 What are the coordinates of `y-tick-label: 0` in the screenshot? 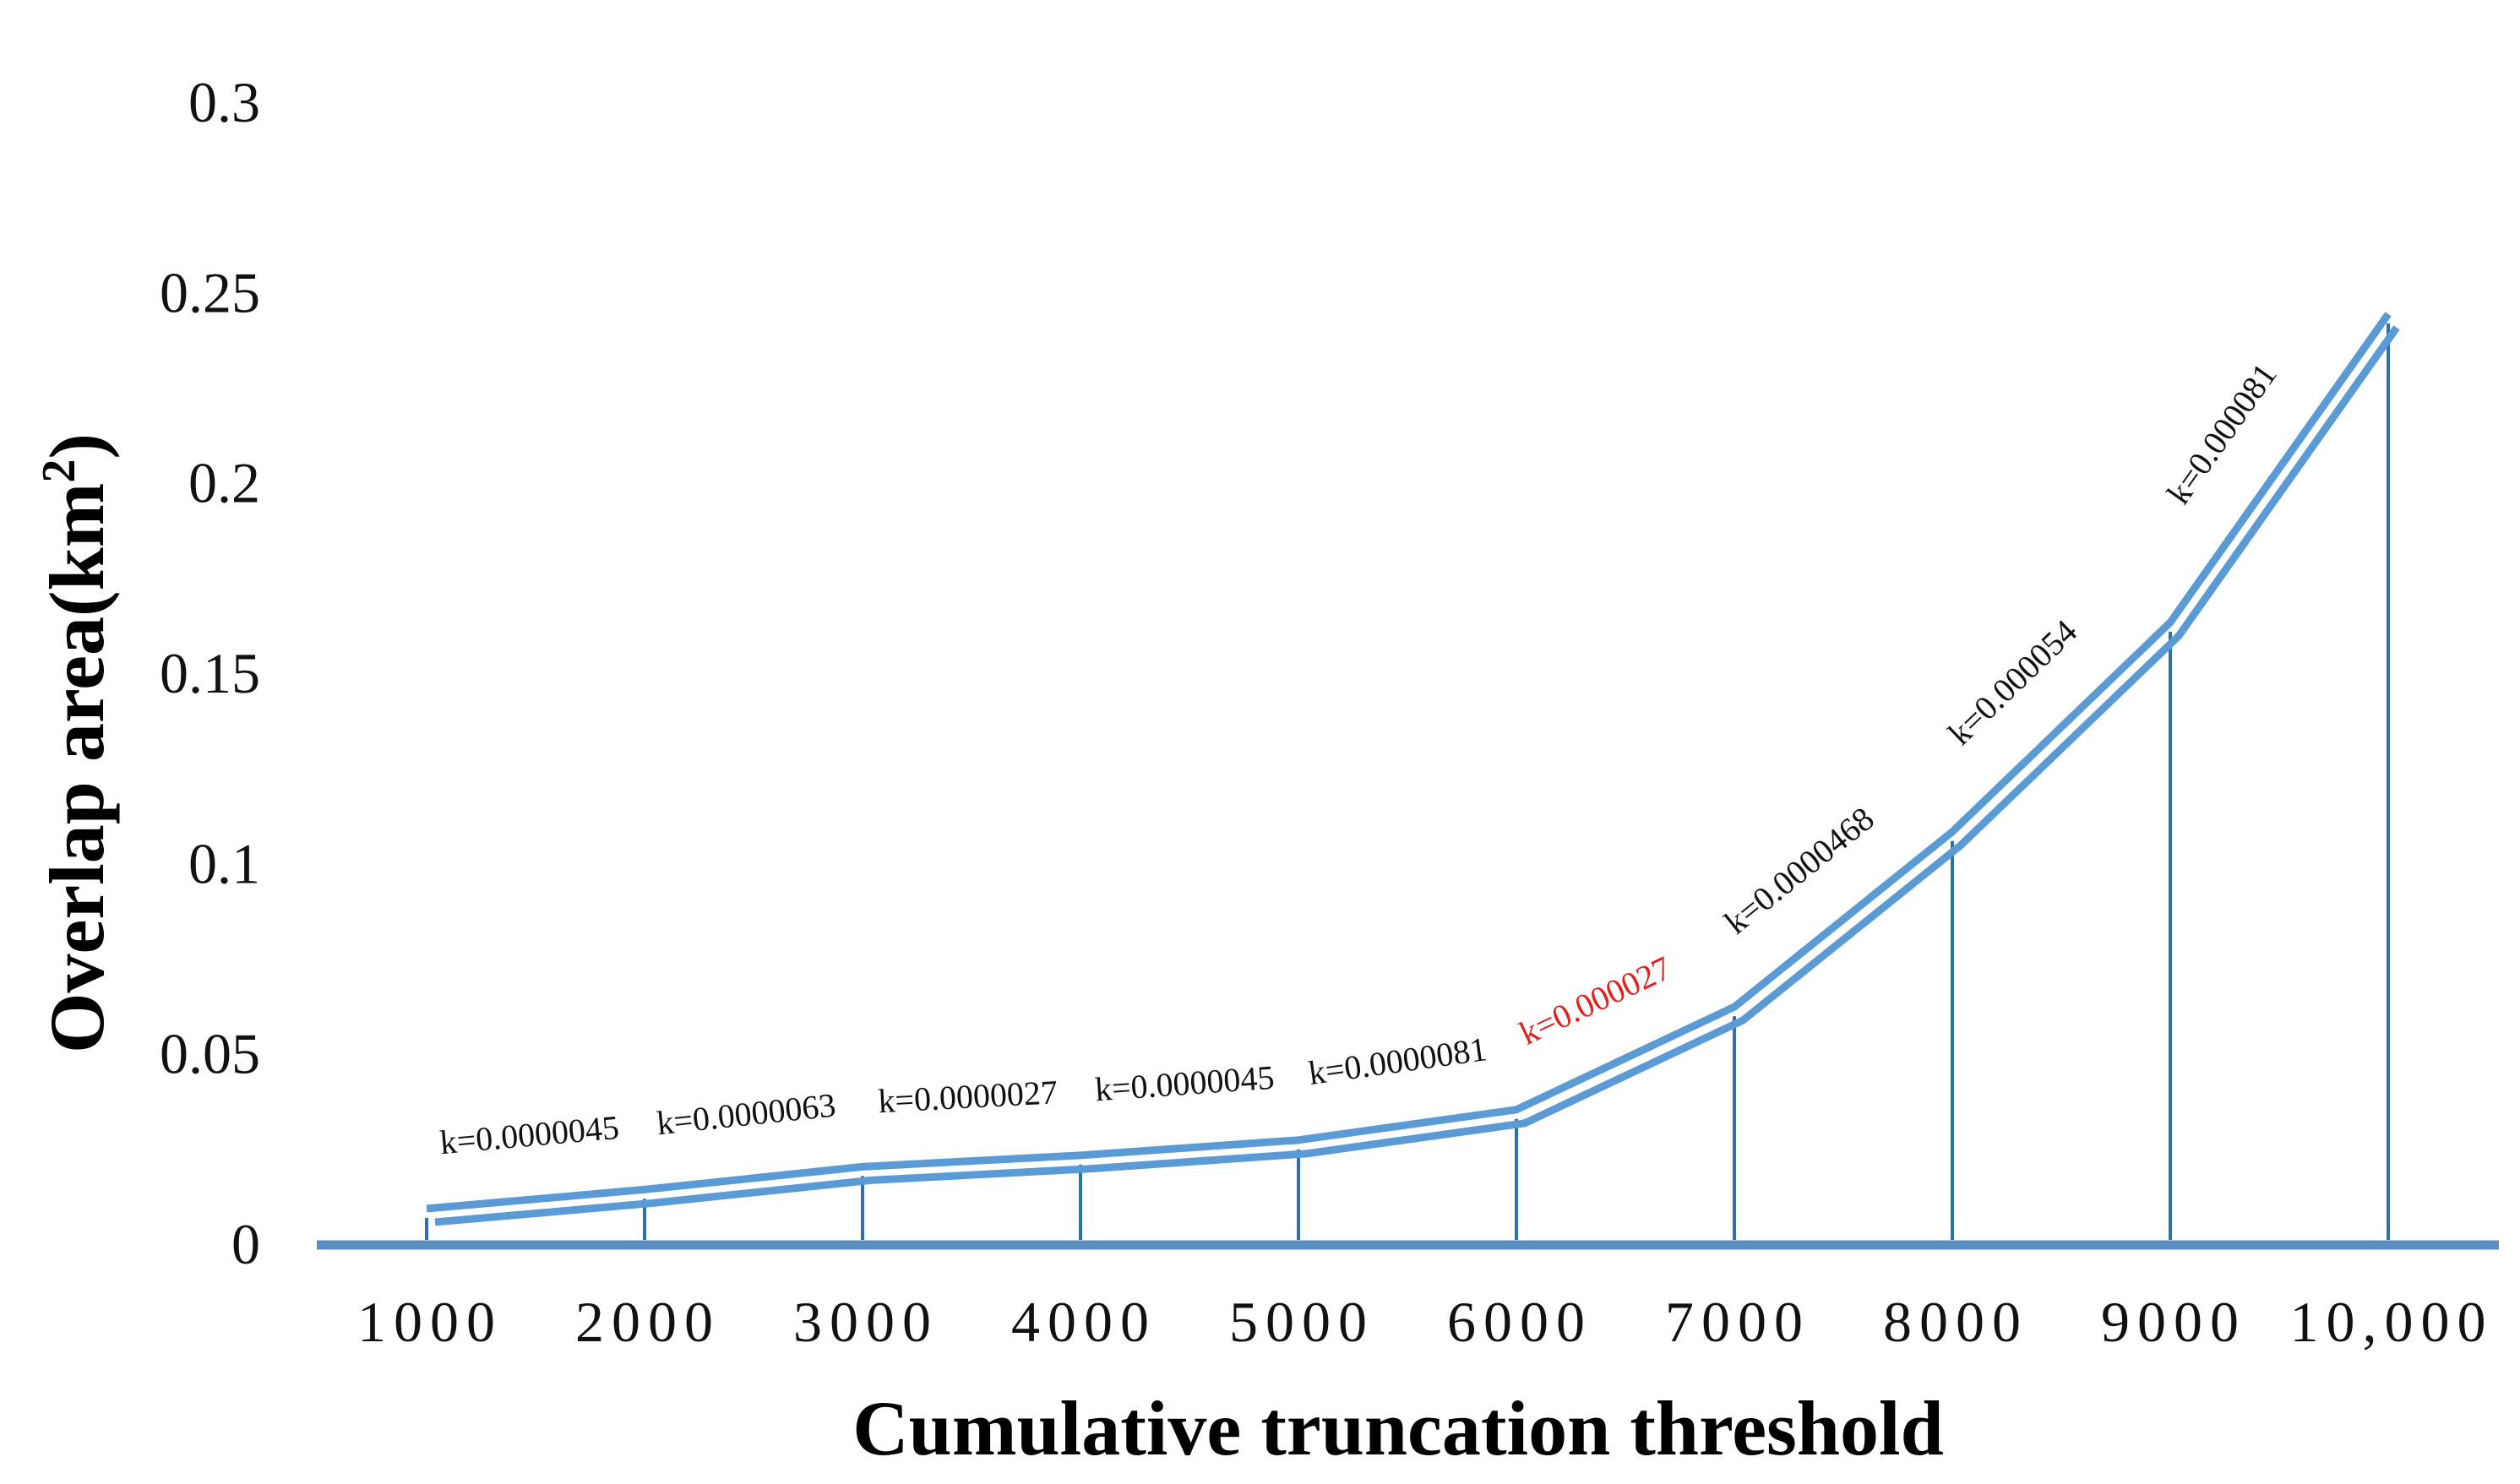 It's located at (245, 1244).